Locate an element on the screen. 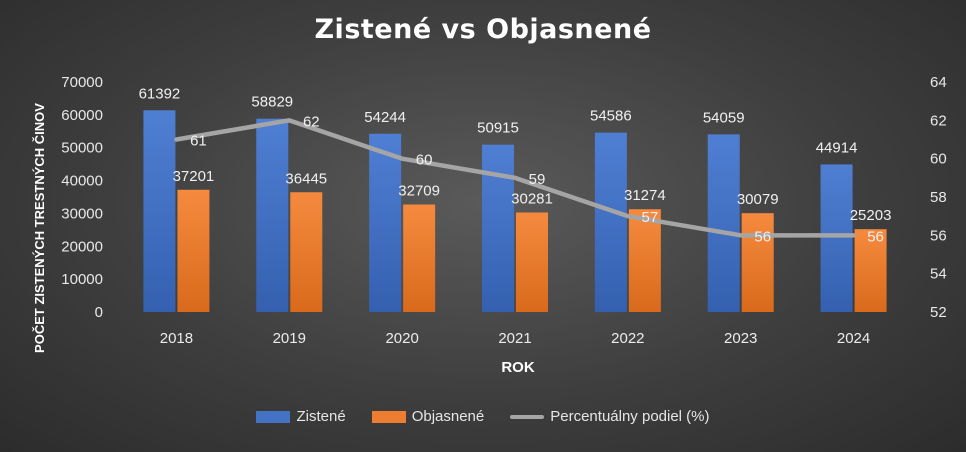  legend-item-zistene: Zistené is located at coordinates (301, 416).